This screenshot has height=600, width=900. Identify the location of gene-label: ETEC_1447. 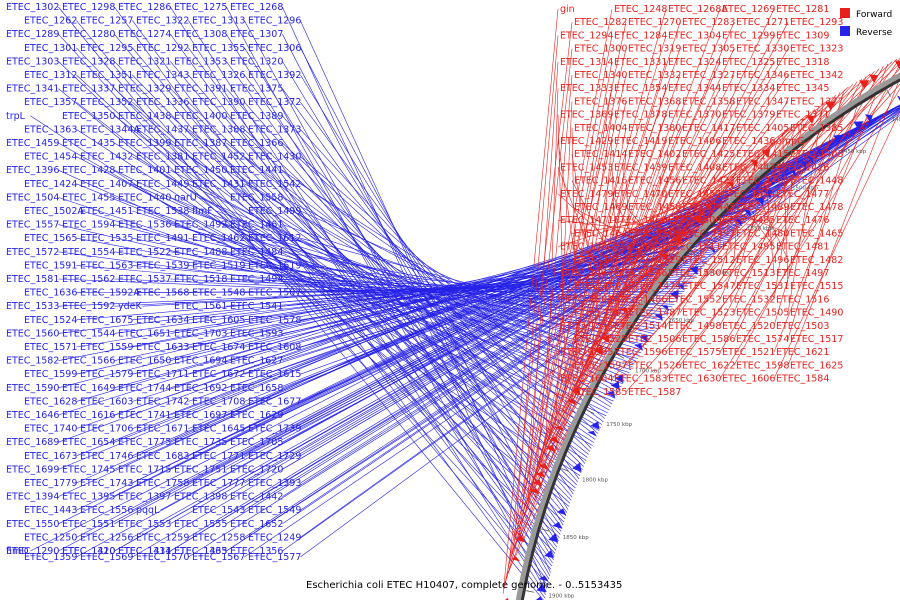
(748, 167).